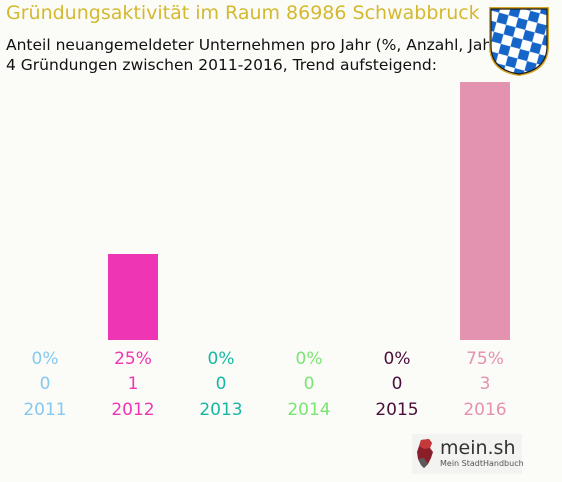  What do you see at coordinates (519, 41) in the screenshot?
I see `bavaria-crest-icon` at bounding box center [519, 41].